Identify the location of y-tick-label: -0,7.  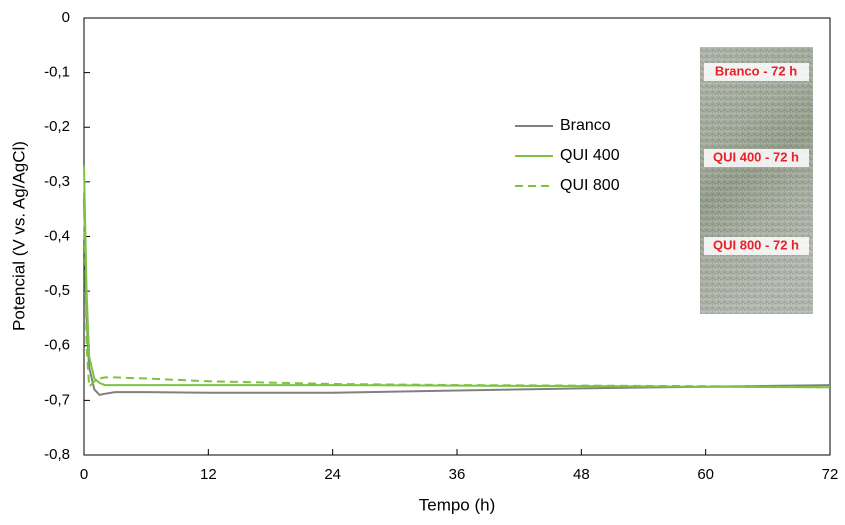
(57, 399).